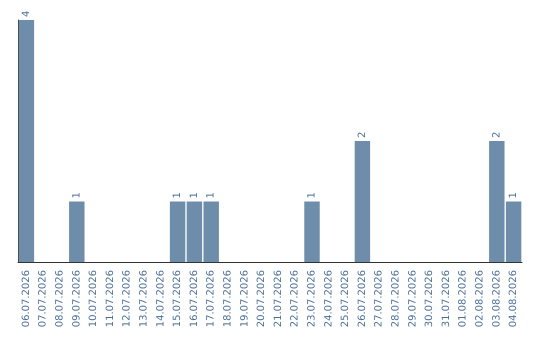 Image resolution: width=540 pixels, height=340 pixels. I want to click on x-tick-label: 23.07.2026, so click(312, 299).